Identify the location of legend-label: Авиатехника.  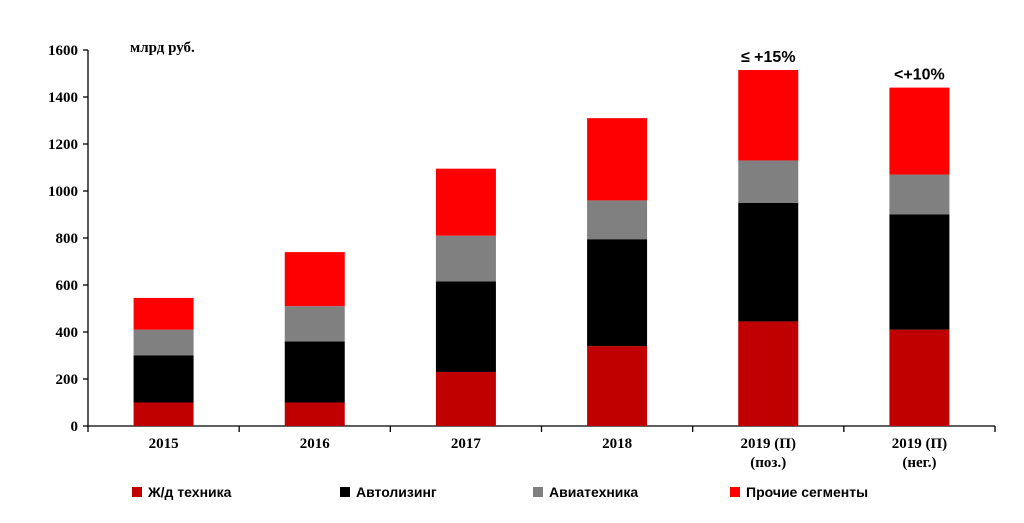
(593, 492).